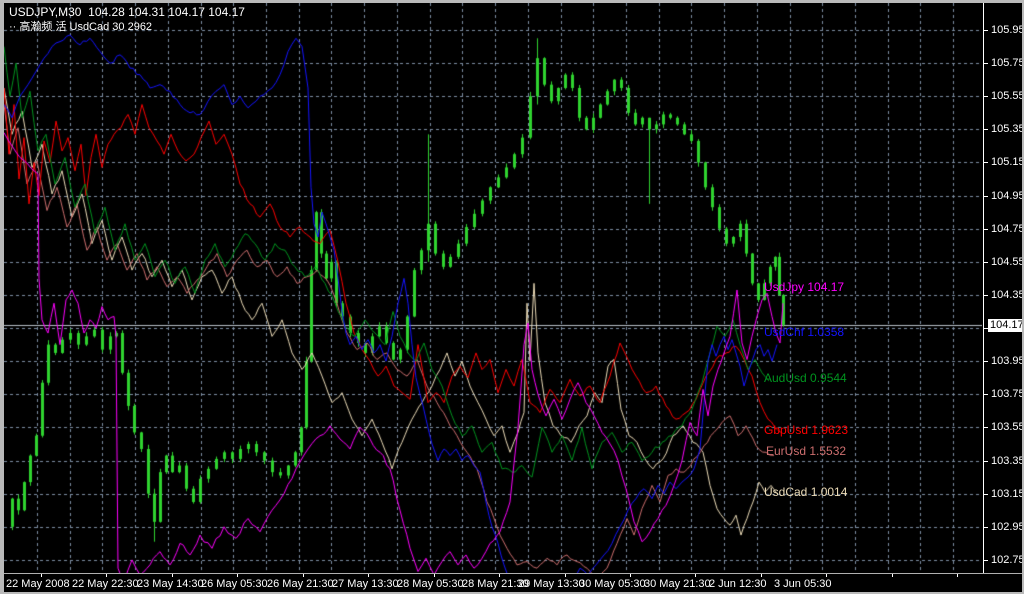 This screenshot has width=1024, height=594. Describe the element at coordinates (804, 287) in the screenshot. I see `series-label-usdjpy: UsdJpy 104.17` at that location.